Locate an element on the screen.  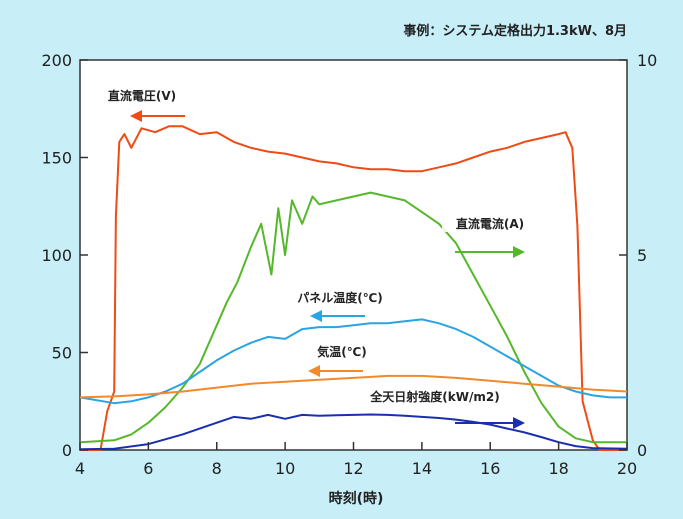
series-label: 直流電流(A) is located at coordinates (490, 223).